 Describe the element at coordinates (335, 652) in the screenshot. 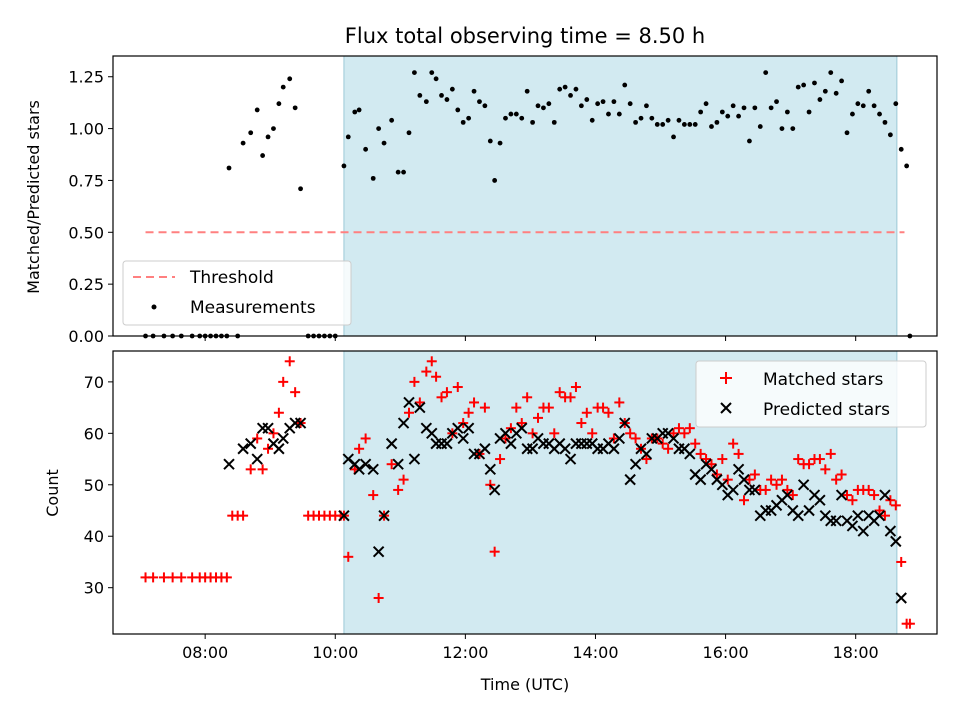

I see `xtick-label: 10:00` at that location.